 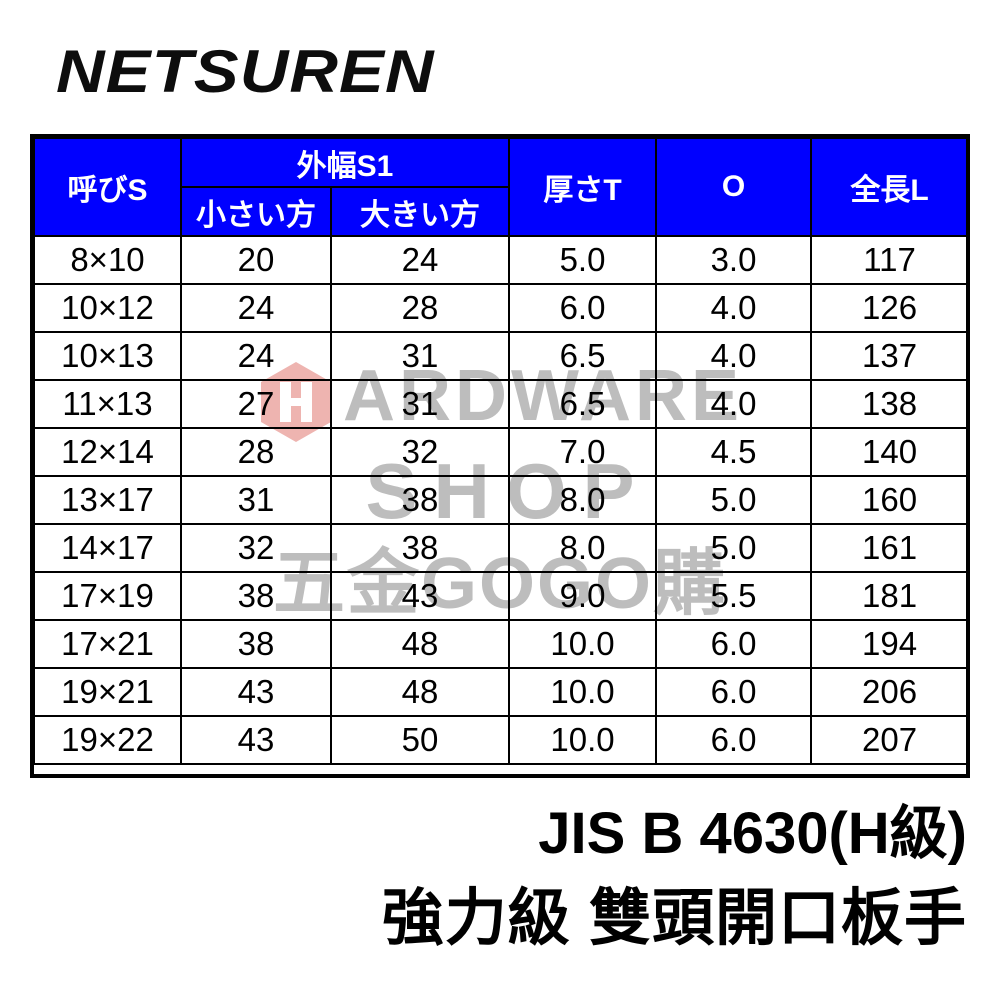 I want to click on table-row: 10×13 24 31 6.5 4.0 137, so click(x=501, y=356).